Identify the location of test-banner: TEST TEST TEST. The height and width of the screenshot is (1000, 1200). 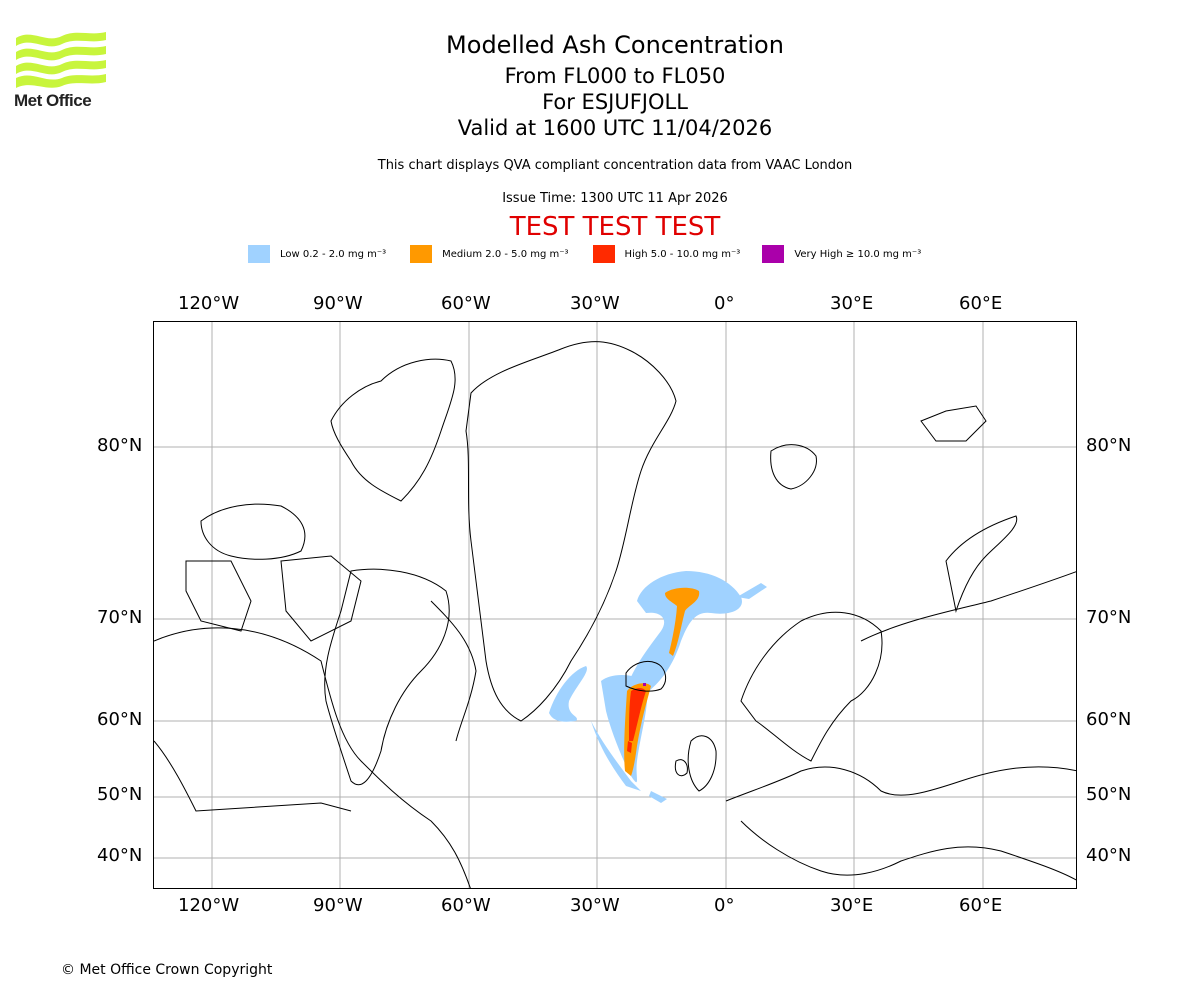
(615, 227).